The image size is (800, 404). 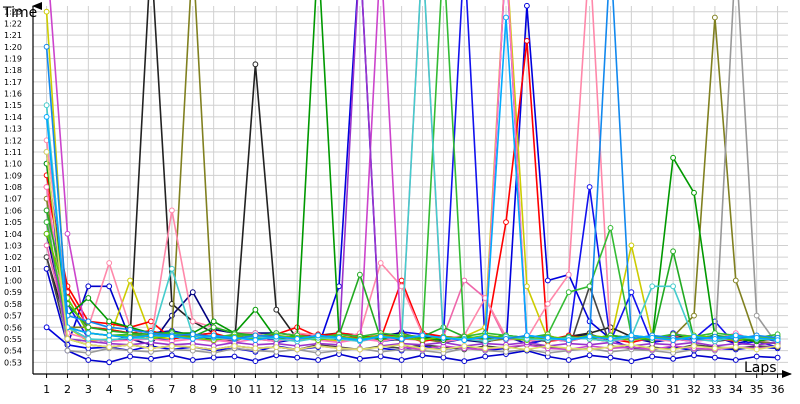 I want to click on x-tick-label: 7, so click(x=171, y=389).